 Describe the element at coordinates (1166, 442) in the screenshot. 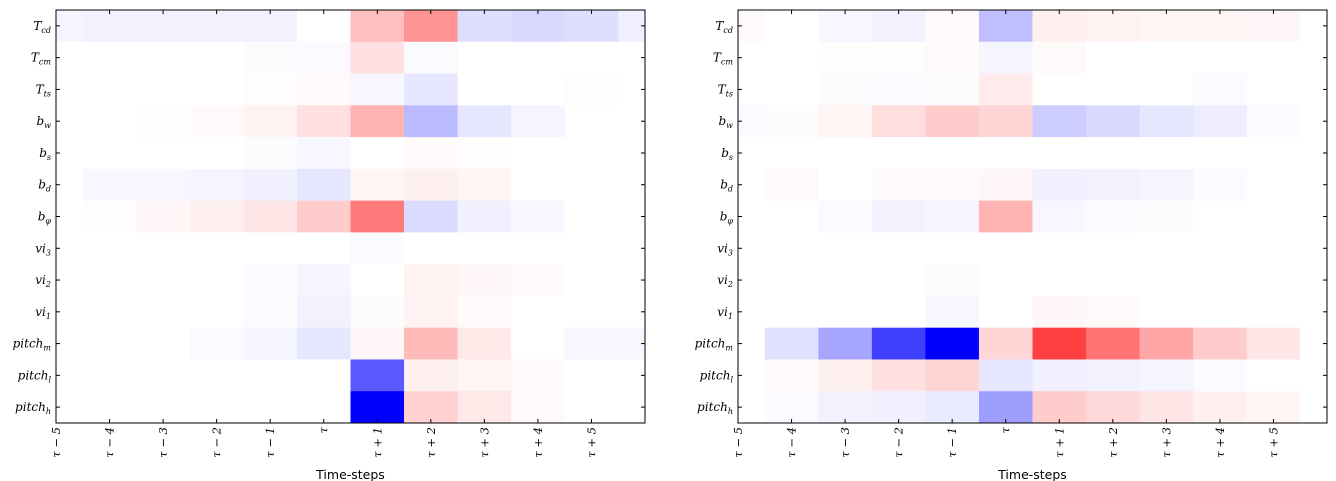

I see `x-tick-label: τ + 3` at that location.